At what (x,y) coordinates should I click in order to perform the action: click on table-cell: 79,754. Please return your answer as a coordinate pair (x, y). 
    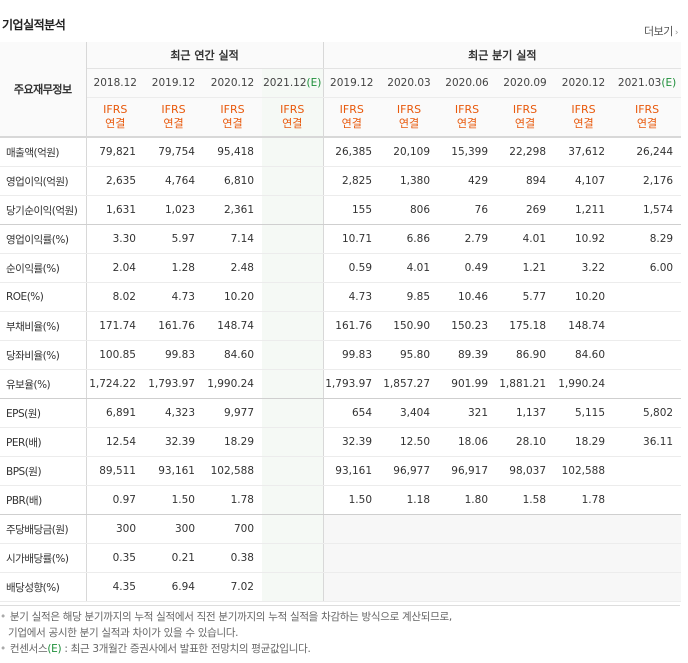
    Looking at the image, I should click on (173, 152).